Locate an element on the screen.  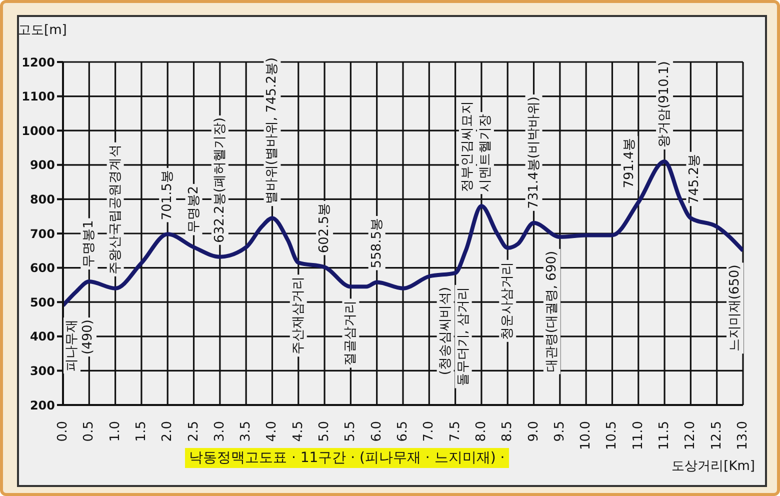
y-tick-label: 900 is located at coordinates (42, 165).